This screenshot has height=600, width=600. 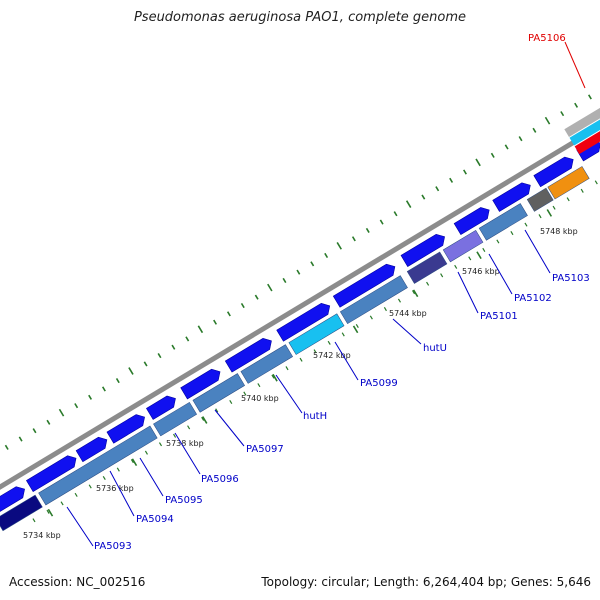 What do you see at coordinates (265, 449) in the screenshot?
I see `gene-label-pa5097: PA5097` at bounding box center [265, 449].